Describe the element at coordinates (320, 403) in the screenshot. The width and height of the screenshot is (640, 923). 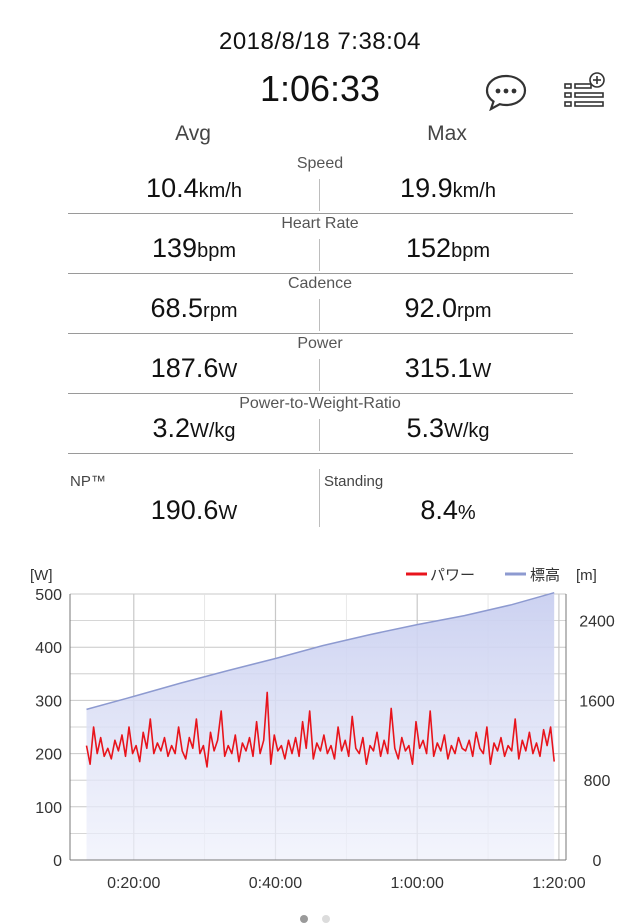
I see `metric-label: Power-to-Weight-Ratio` at that location.